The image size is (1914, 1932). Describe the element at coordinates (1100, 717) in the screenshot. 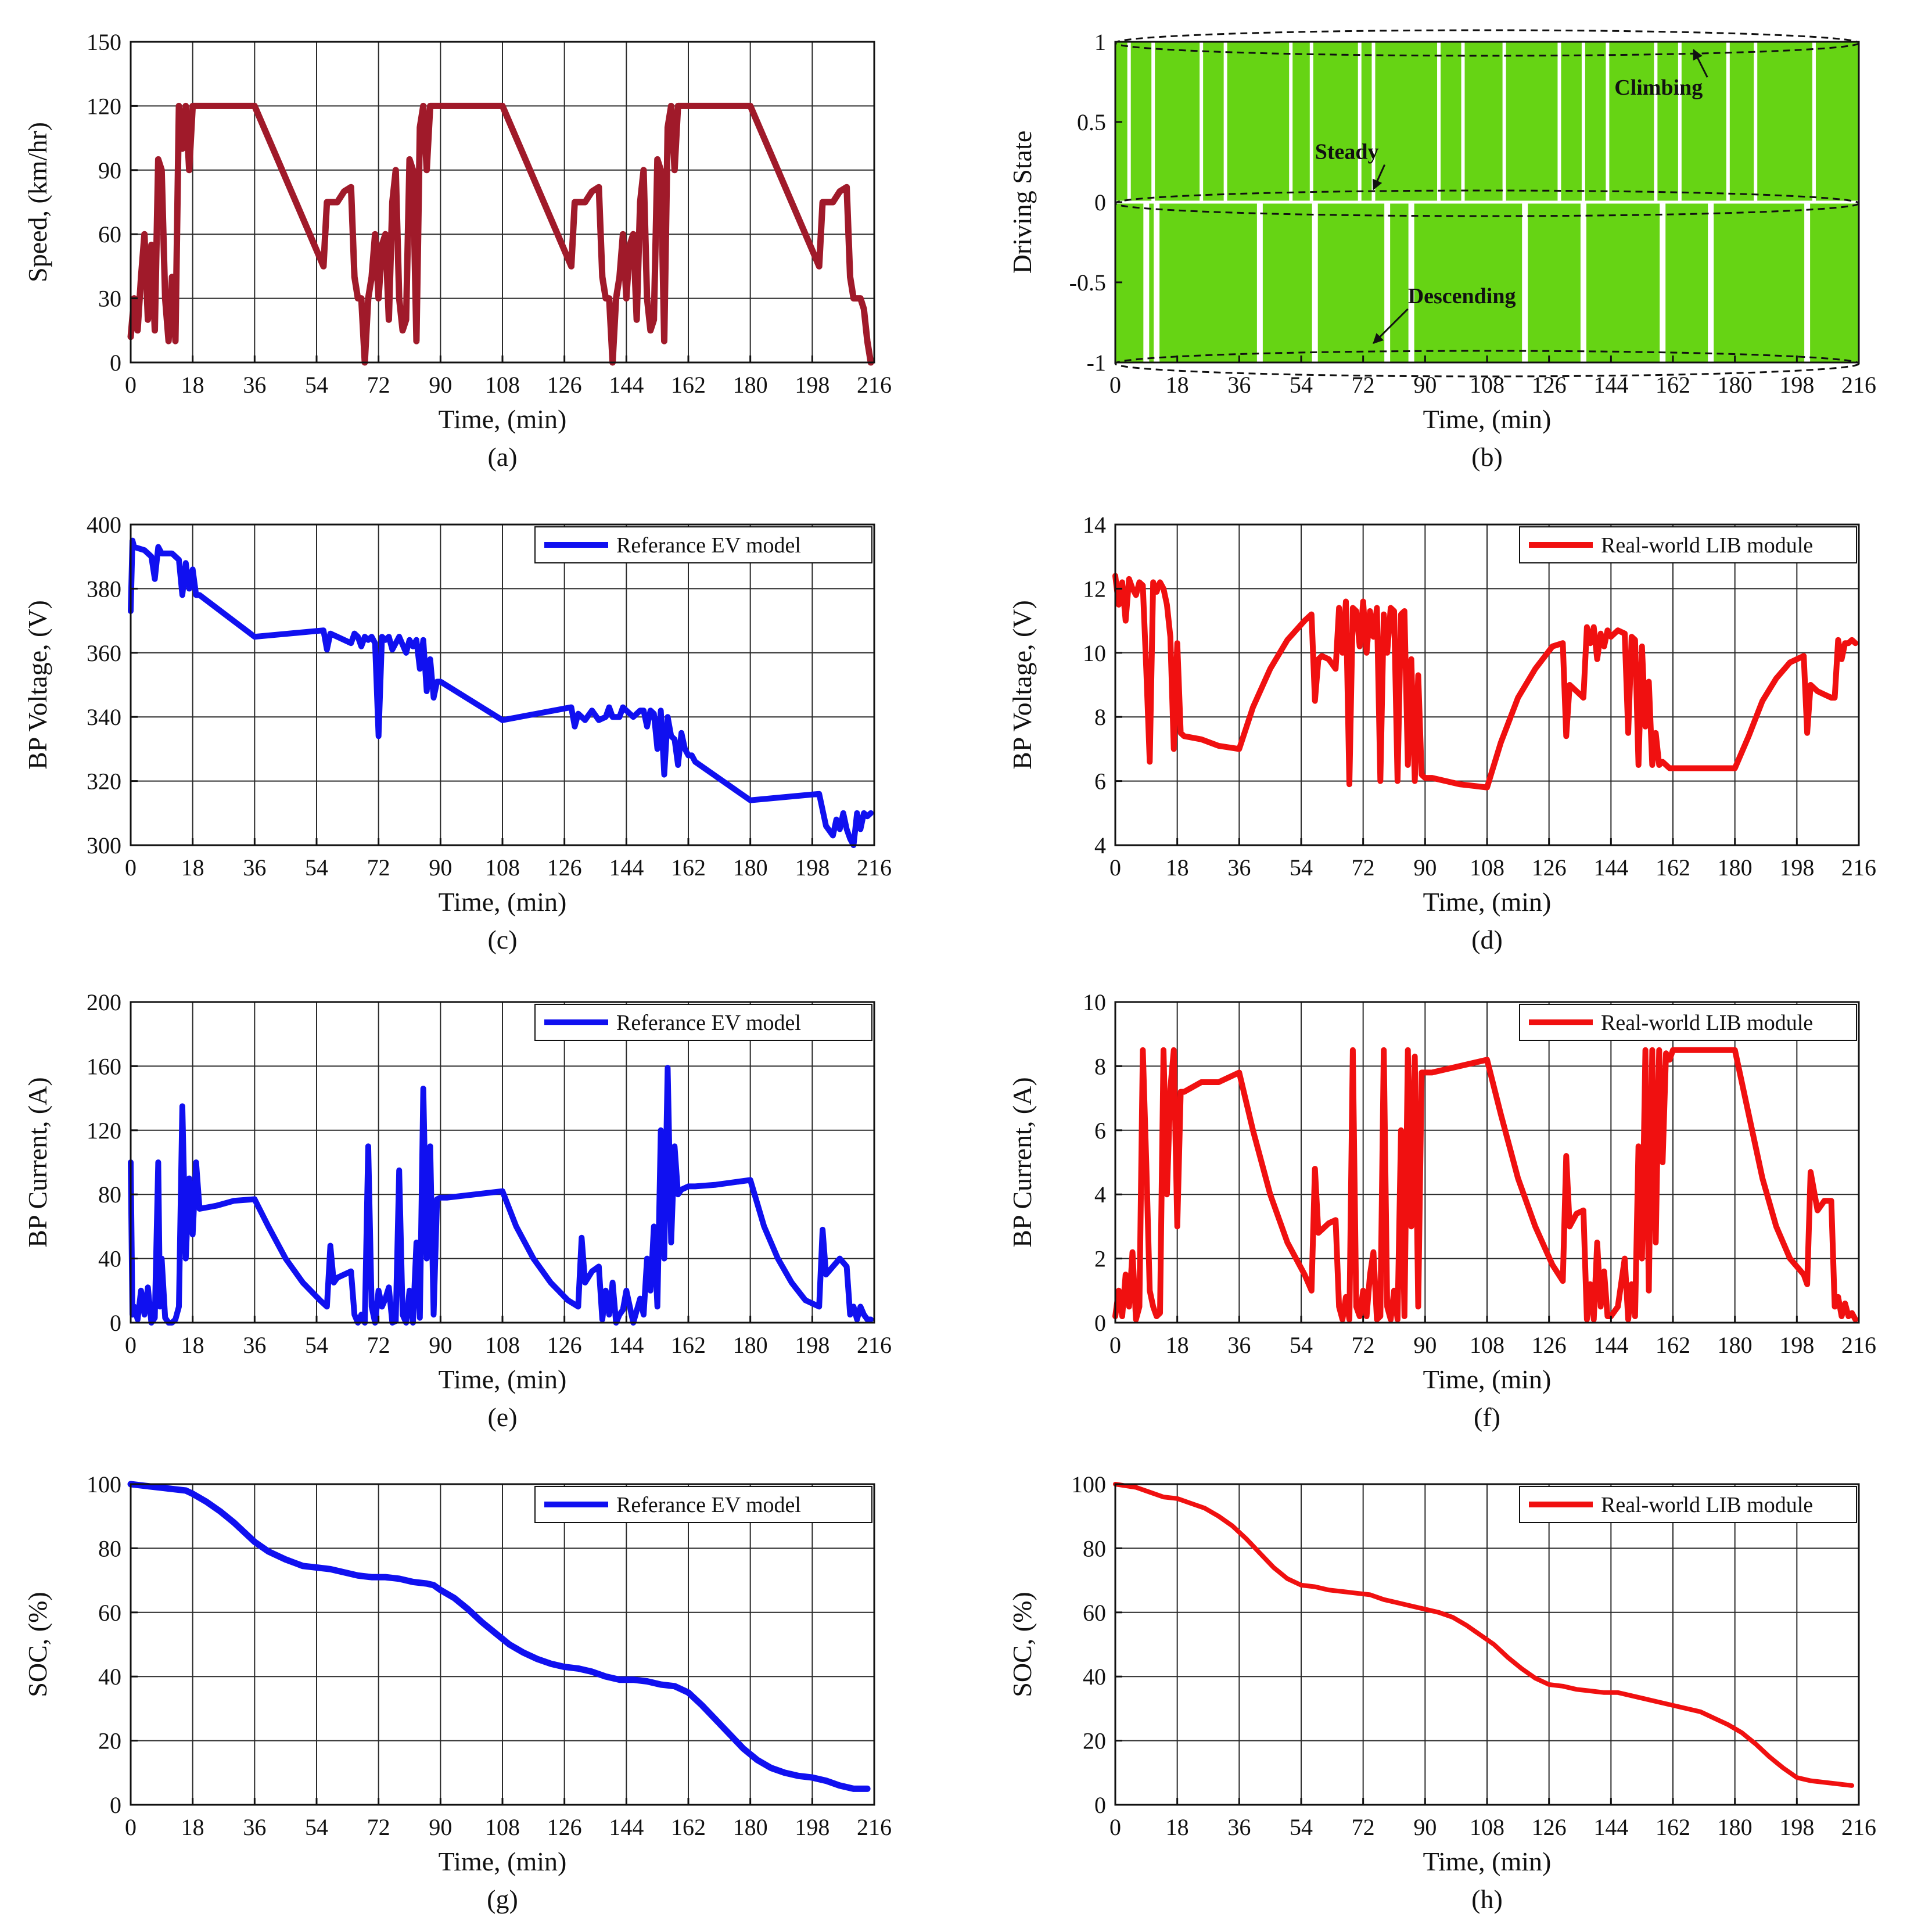

I see `y-tick-label: 8` at that location.